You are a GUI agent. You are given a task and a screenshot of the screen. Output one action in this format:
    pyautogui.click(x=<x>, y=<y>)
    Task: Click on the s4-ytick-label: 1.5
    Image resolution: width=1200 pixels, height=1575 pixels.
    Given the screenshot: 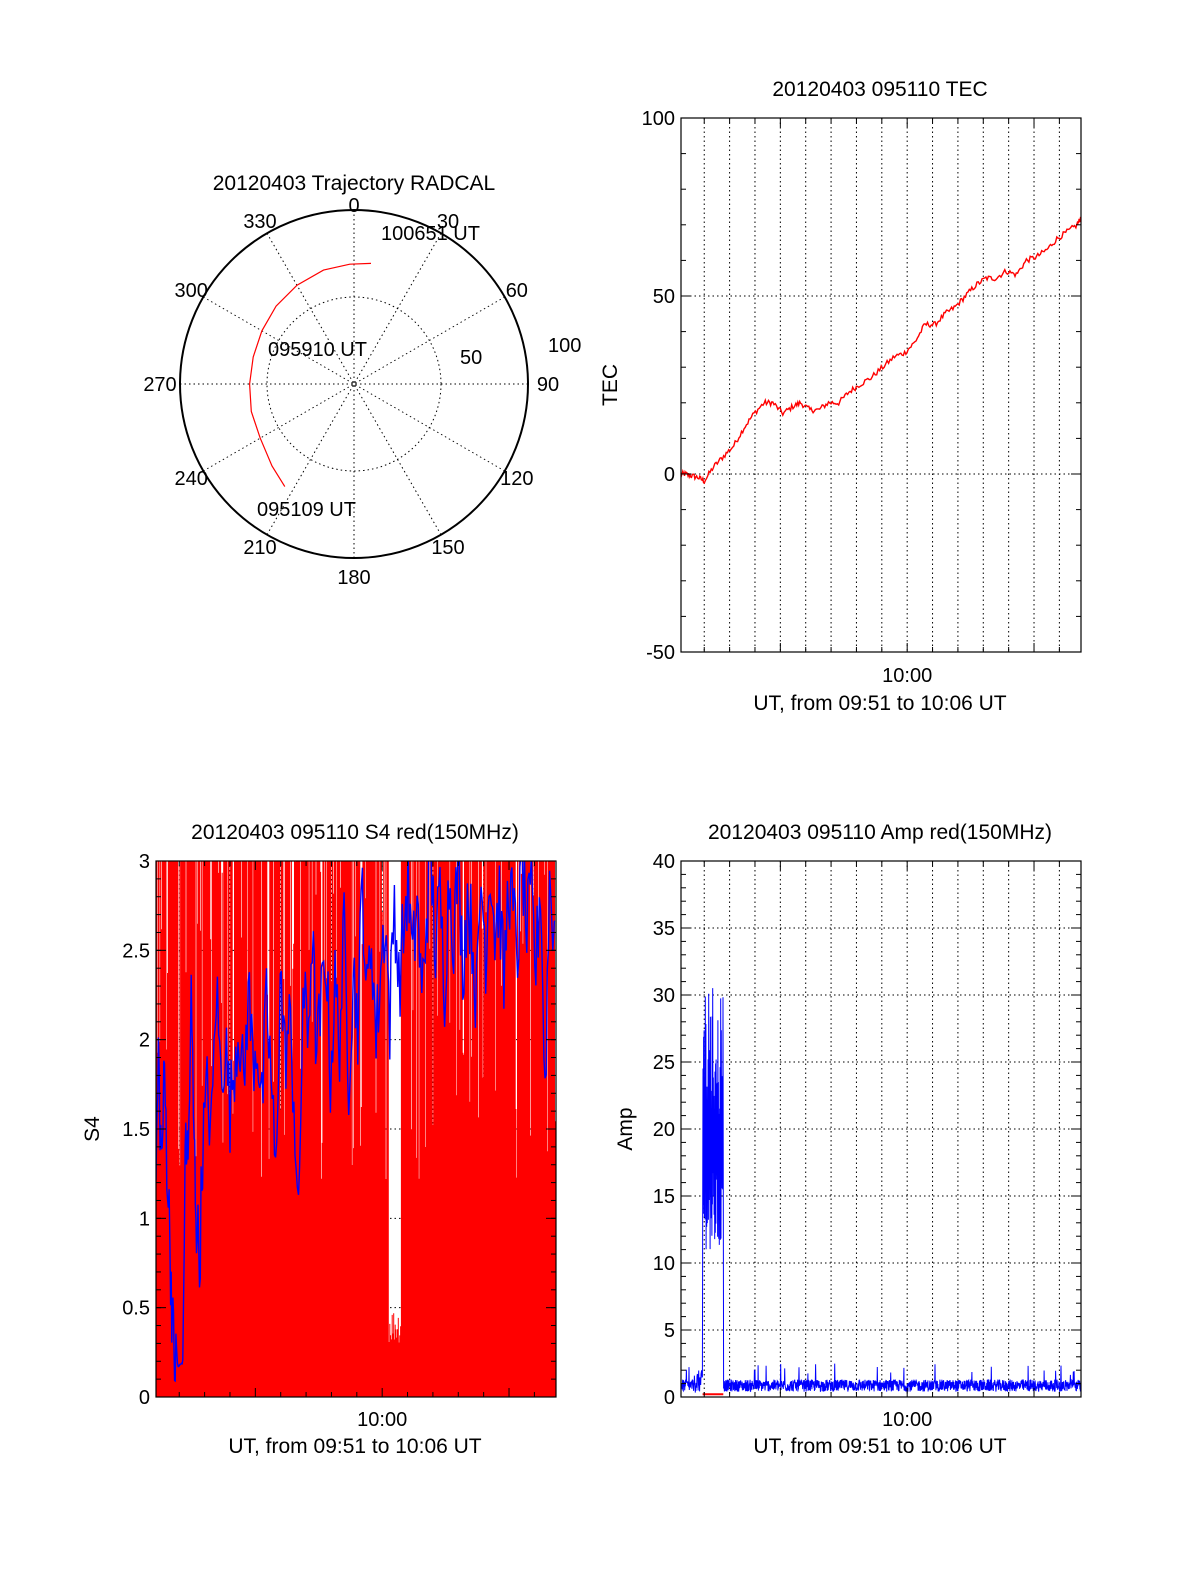 What is the action you would take?
    pyautogui.click(x=136, y=1130)
    